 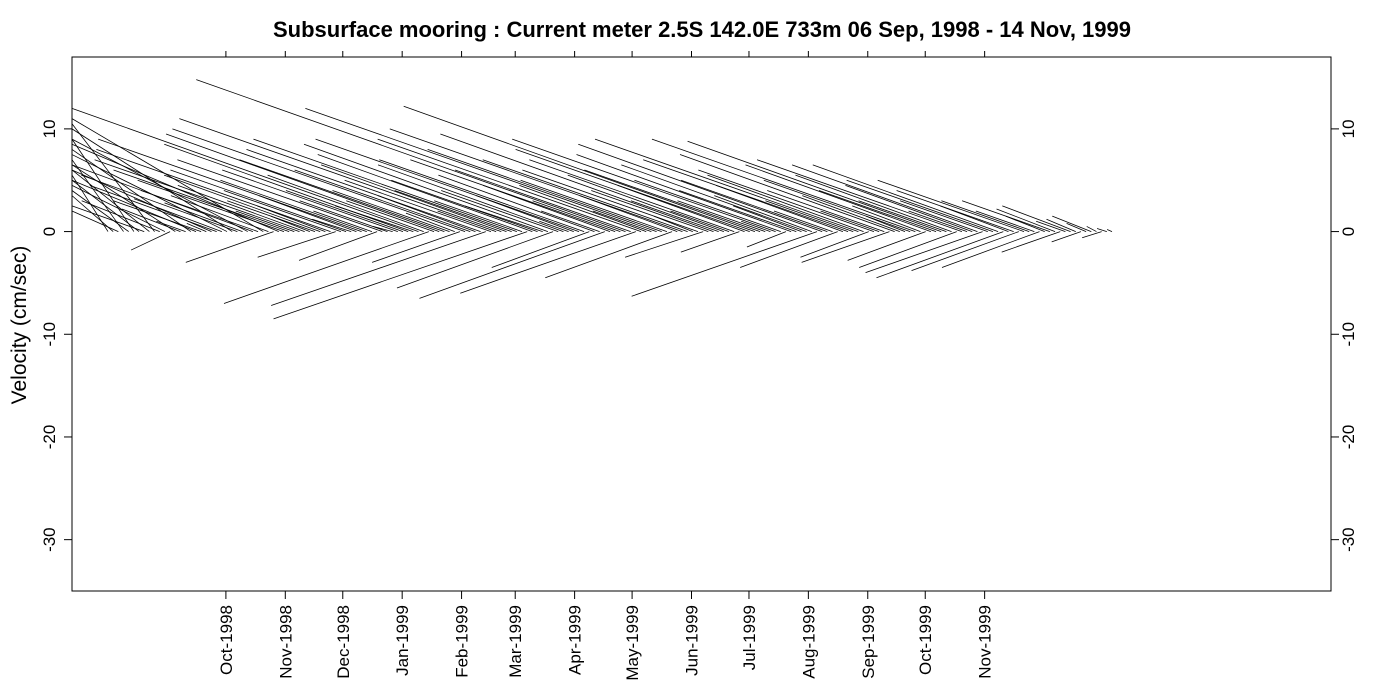 I want to click on y-tick-label-right: -30, so click(x=1348, y=539).